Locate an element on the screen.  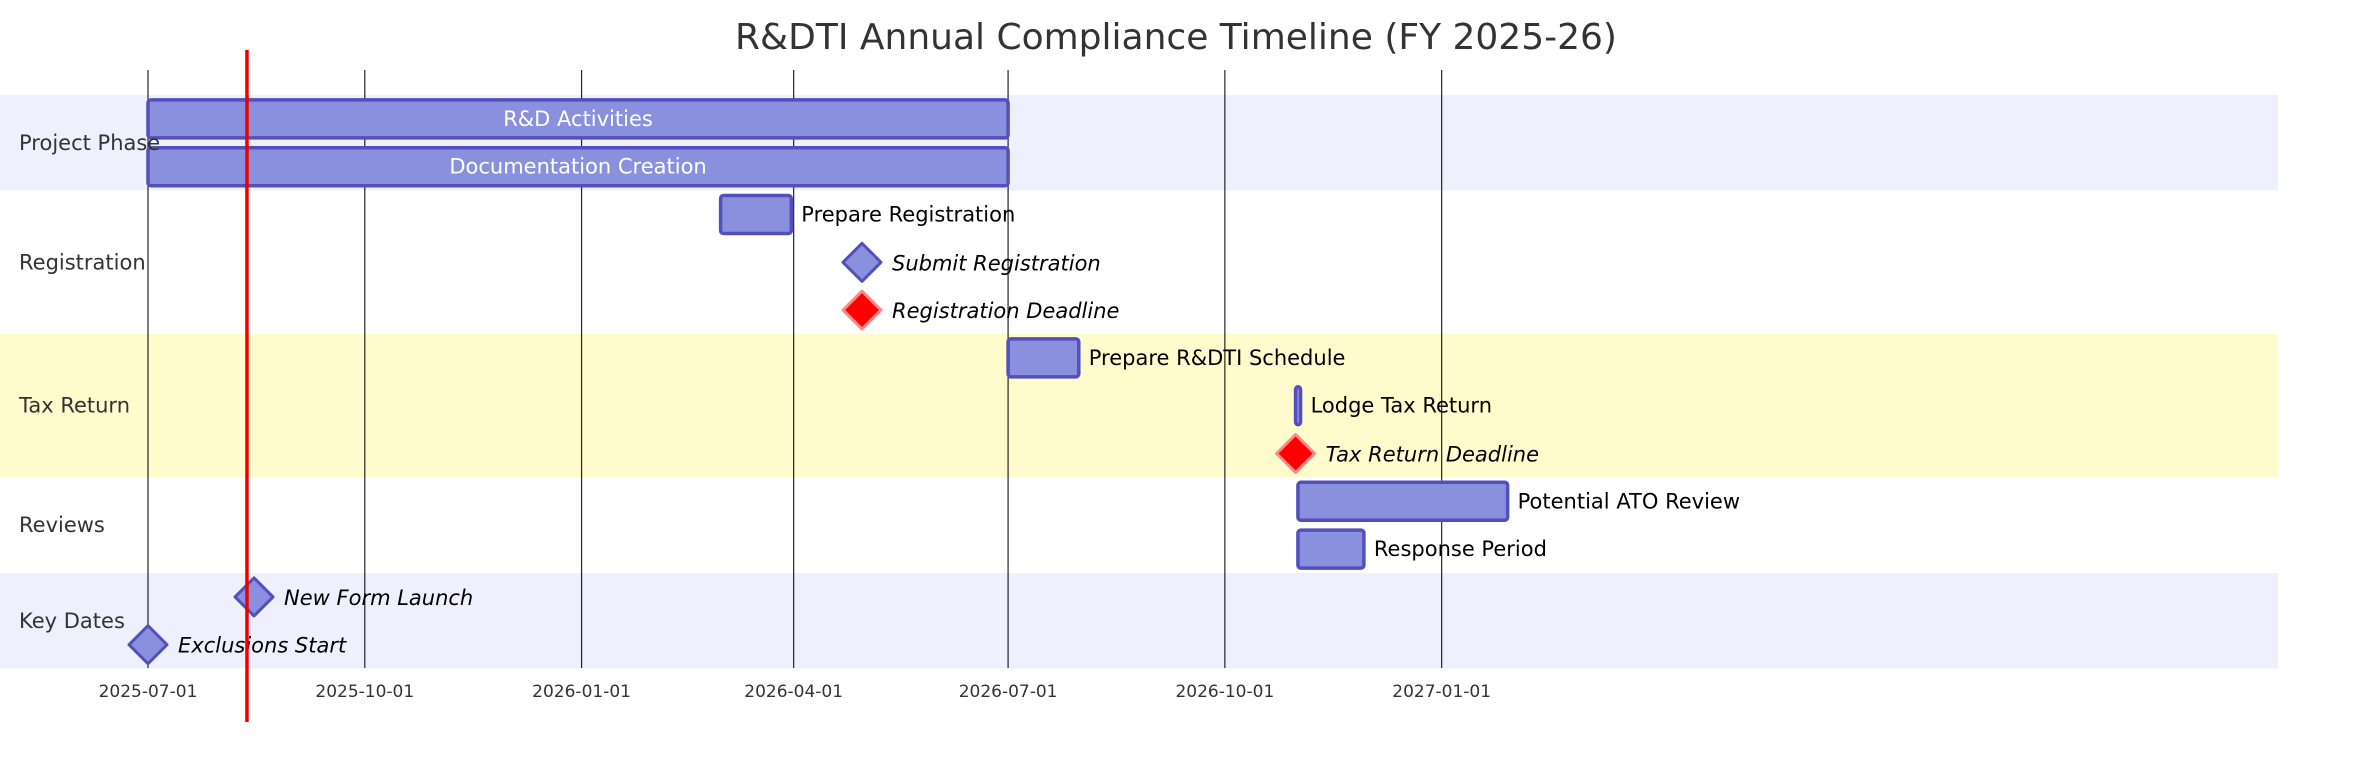
section-label: Project Phase is located at coordinates (89, 143).